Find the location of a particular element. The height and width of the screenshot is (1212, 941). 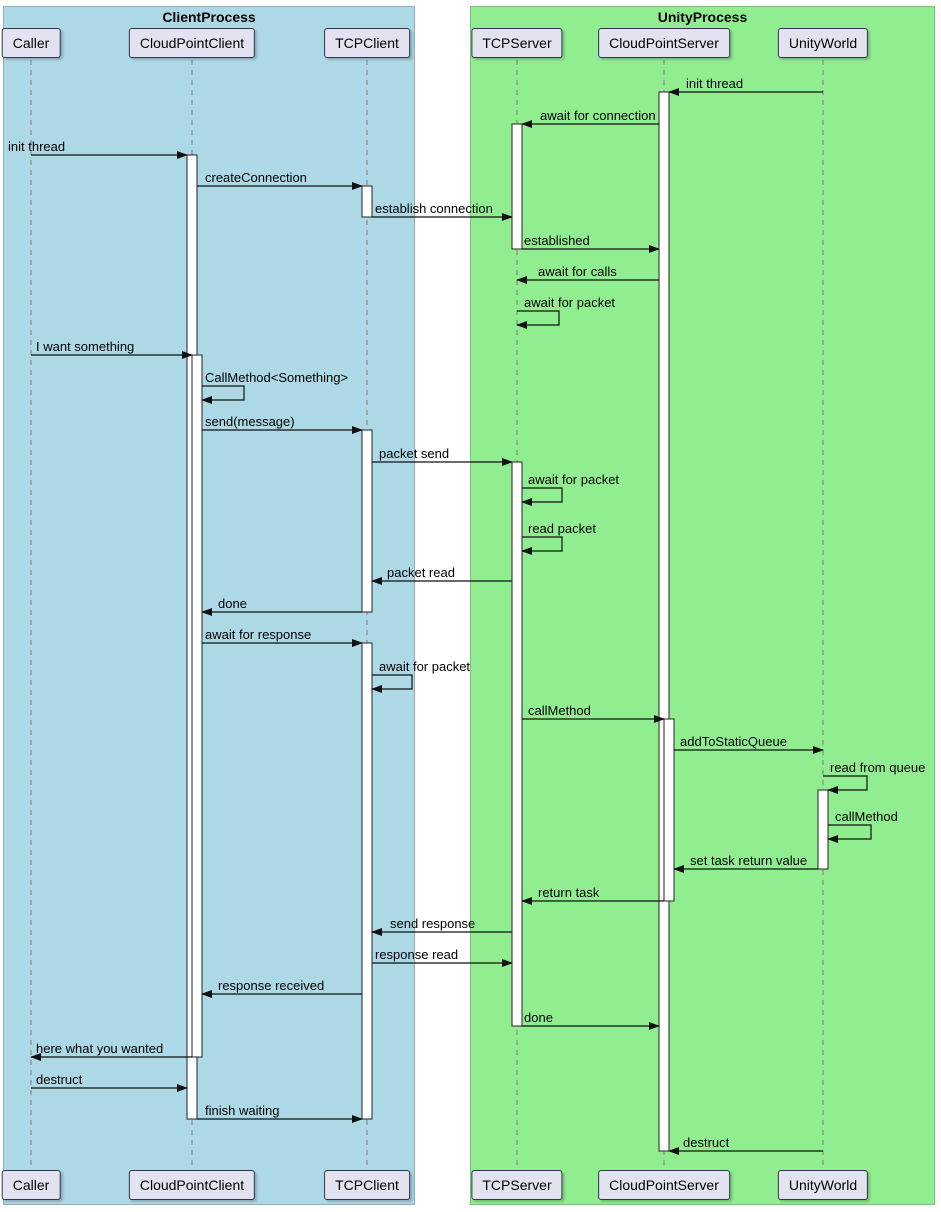

message-label-15: done is located at coordinates (232, 603).